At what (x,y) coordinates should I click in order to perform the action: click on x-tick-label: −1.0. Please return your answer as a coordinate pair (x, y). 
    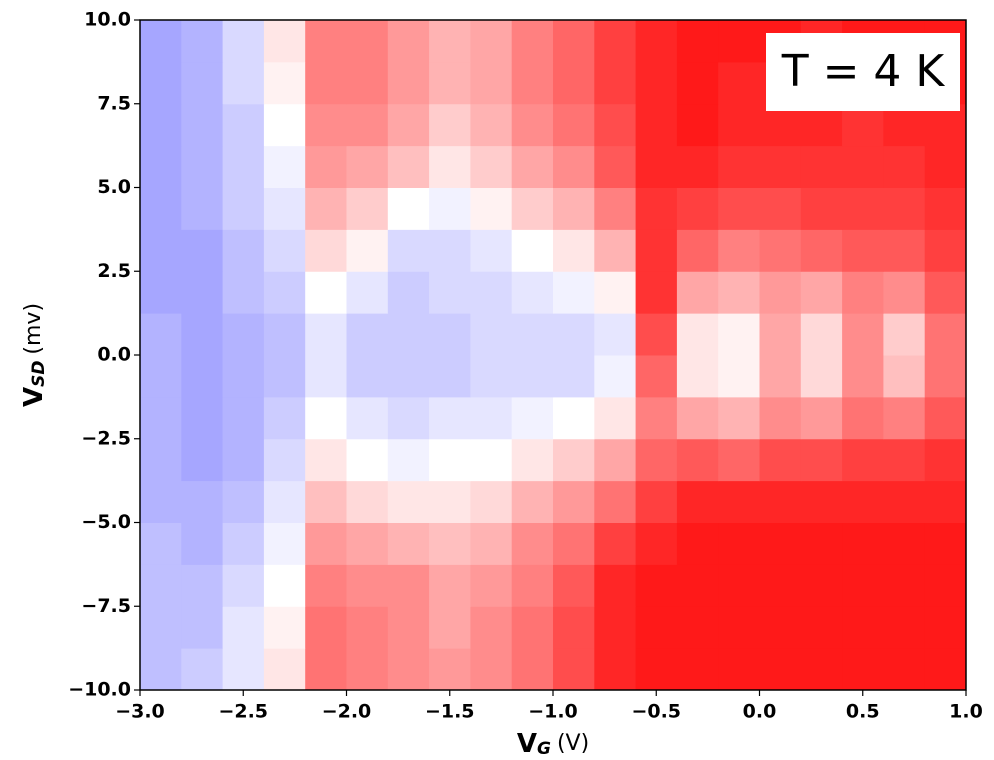
    Looking at the image, I should click on (553, 712).